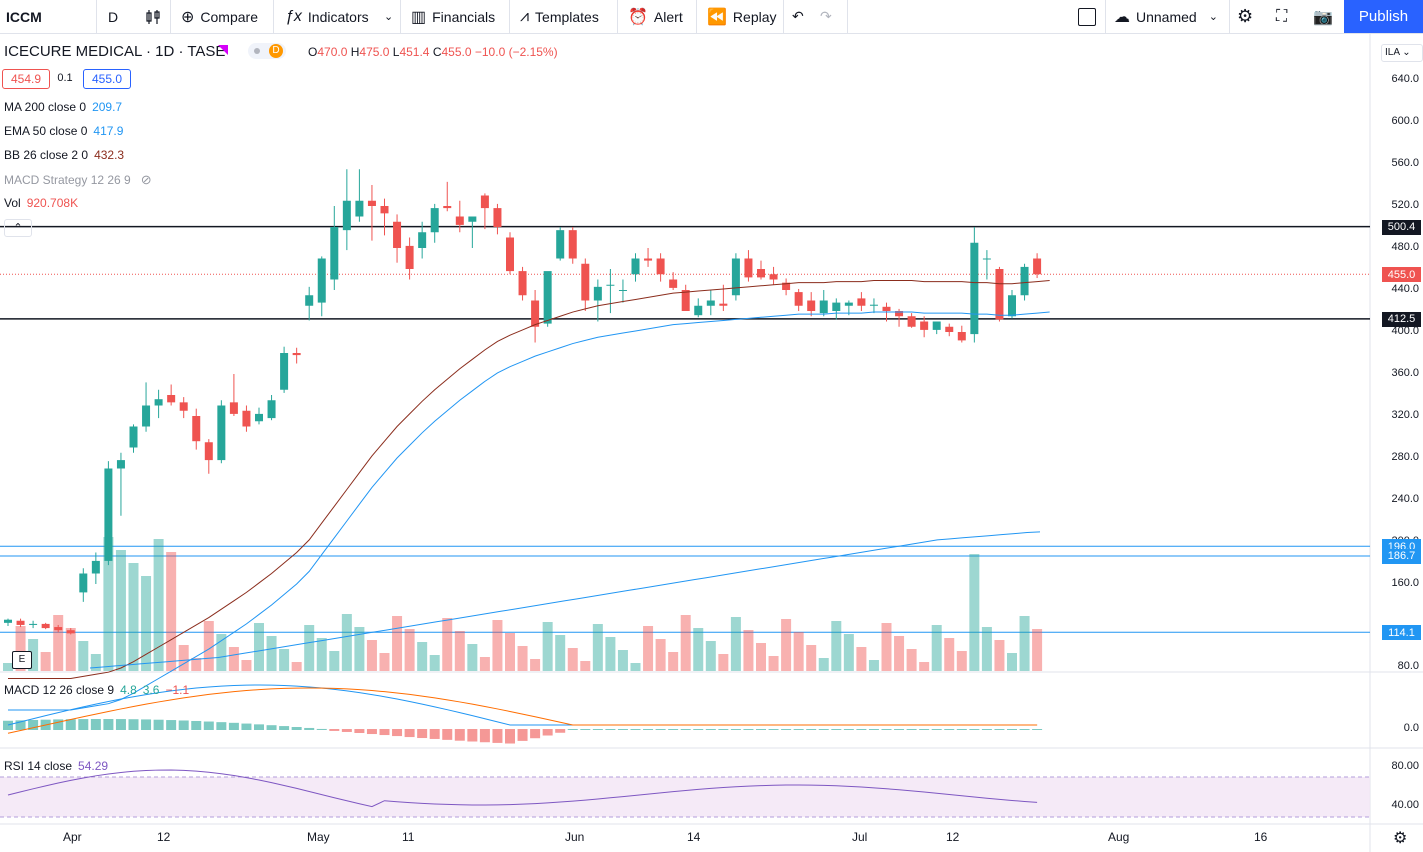  Describe the element at coordinates (1119, 837) in the screenshot. I see `time-axis-label: Aug` at that location.